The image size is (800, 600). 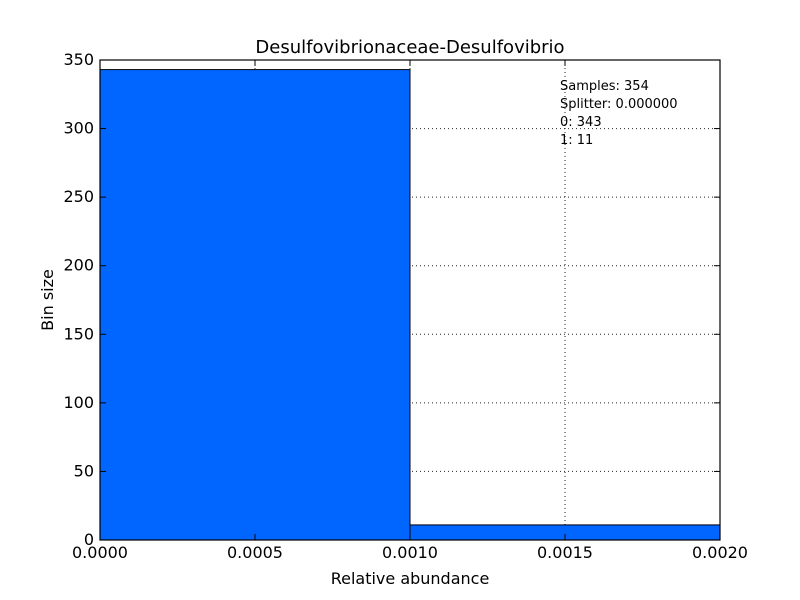 I want to click on y-axis-label: Bin size, so click(x=47, y=300).